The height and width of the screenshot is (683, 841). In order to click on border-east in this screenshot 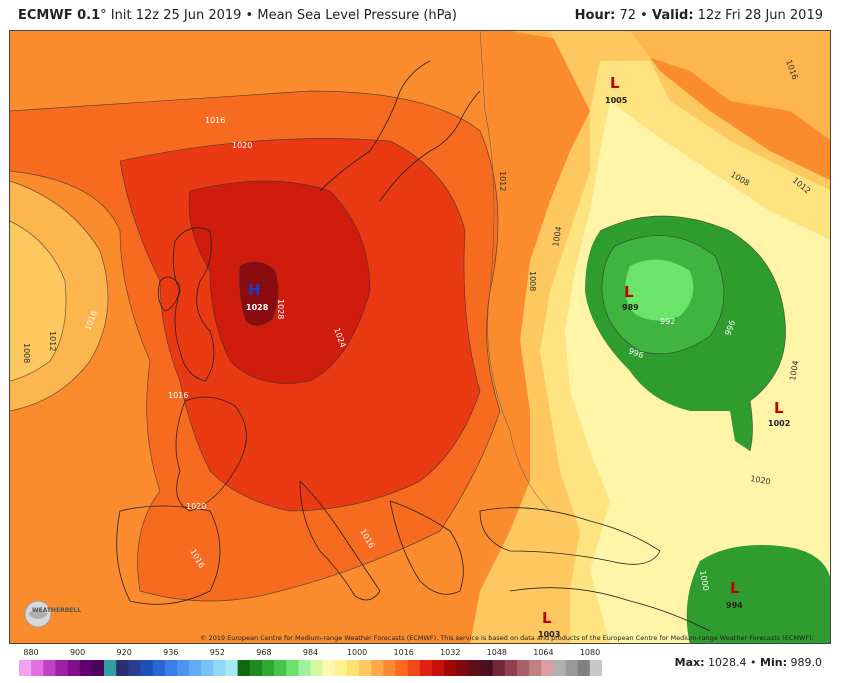, I will do `click(515, 271)`.